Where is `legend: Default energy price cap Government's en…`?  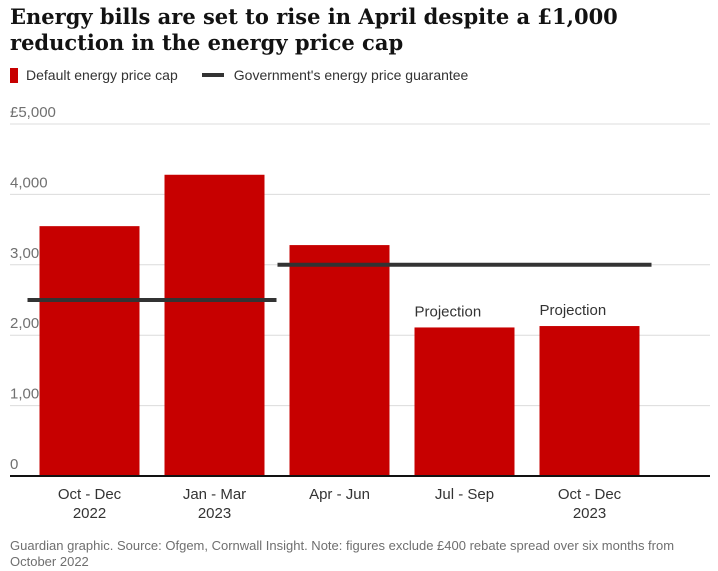 legend: Default energy price cap Government's en… is located at coordinates (251, 75).